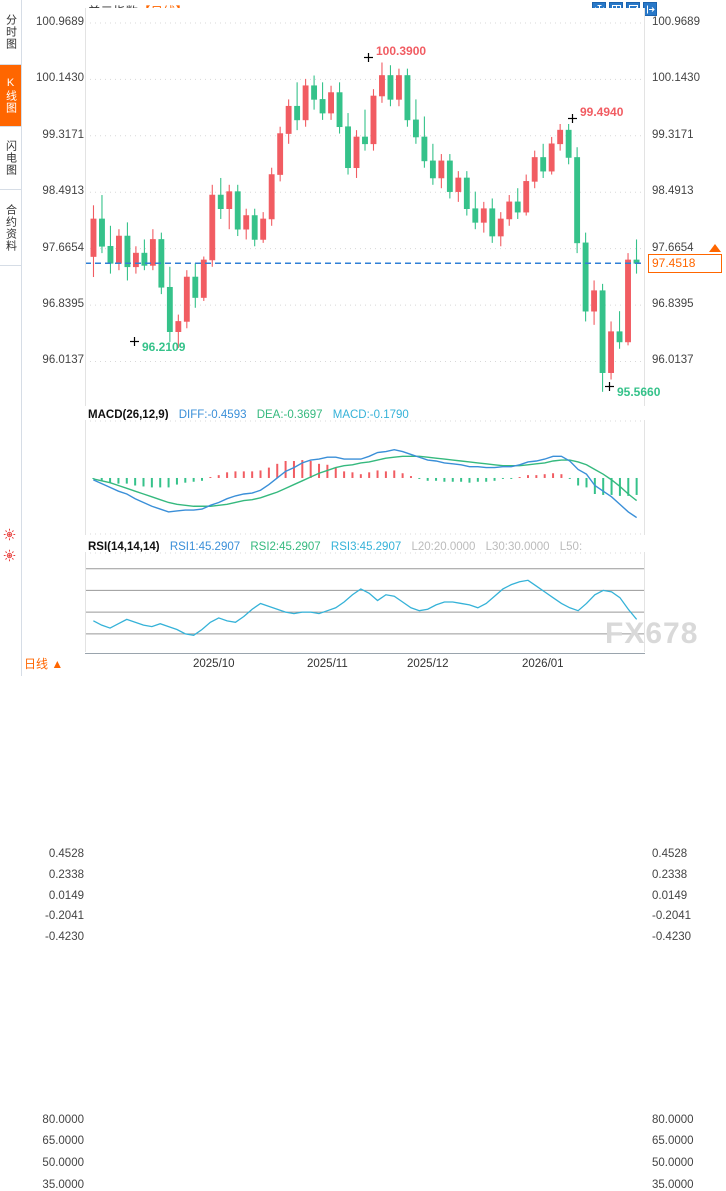  I want to click on annotation-low-1: 96.2109, so click(164, 347).